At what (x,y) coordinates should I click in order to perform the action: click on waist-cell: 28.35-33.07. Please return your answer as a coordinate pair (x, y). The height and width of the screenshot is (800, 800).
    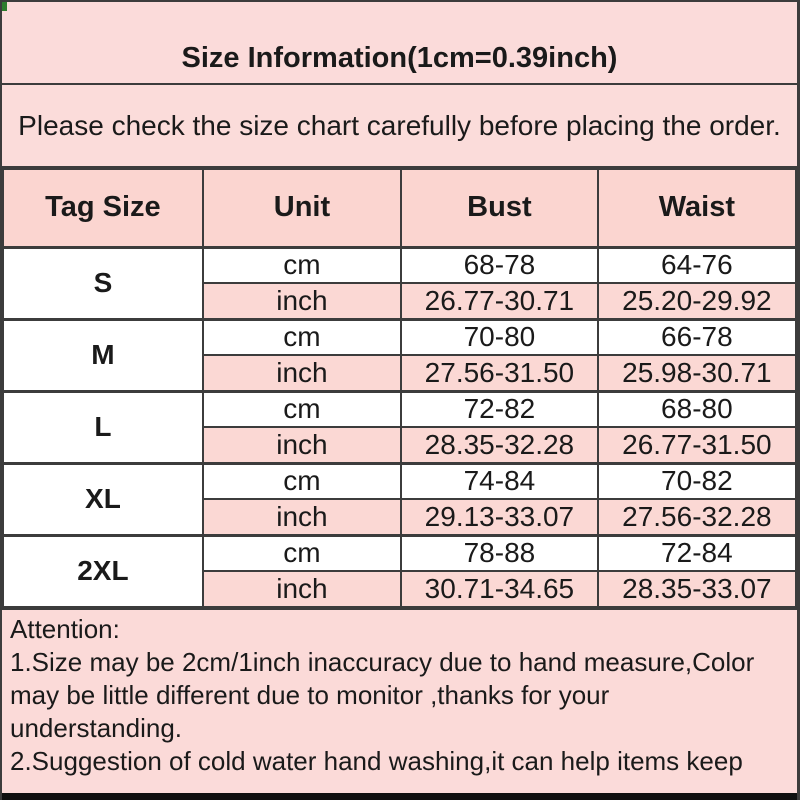
    Looking at the image, I should click on (696, 589).